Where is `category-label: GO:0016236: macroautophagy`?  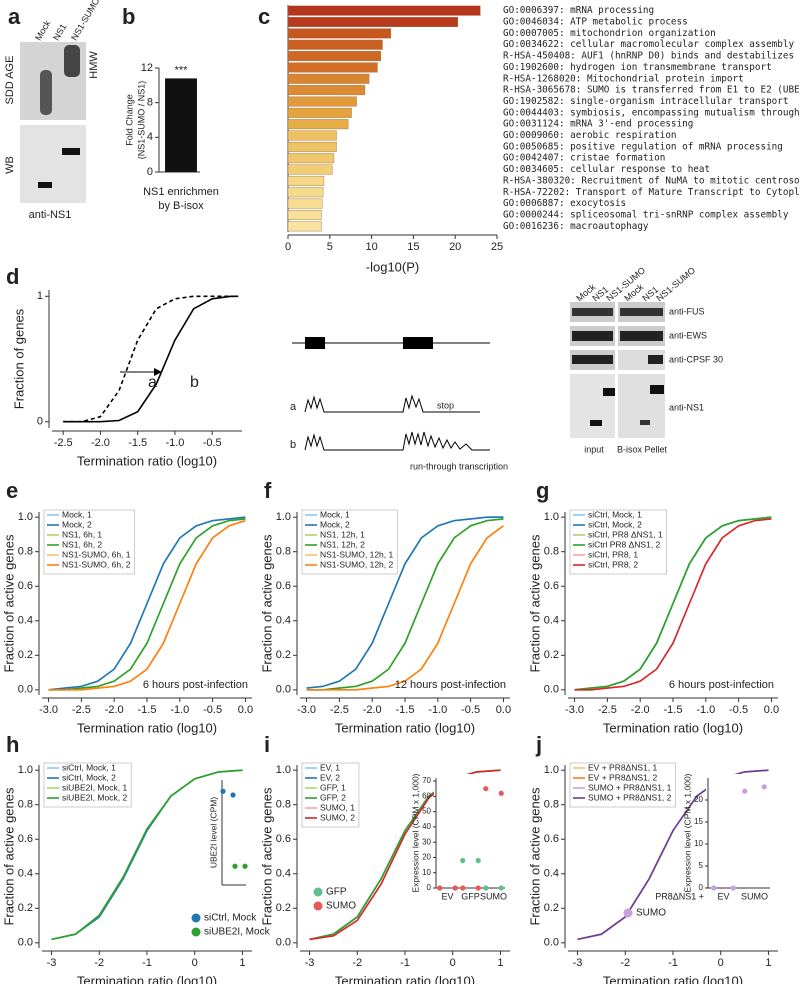
category-label: GO:0016236: macroautophagy is located at coordinates (576, 226).